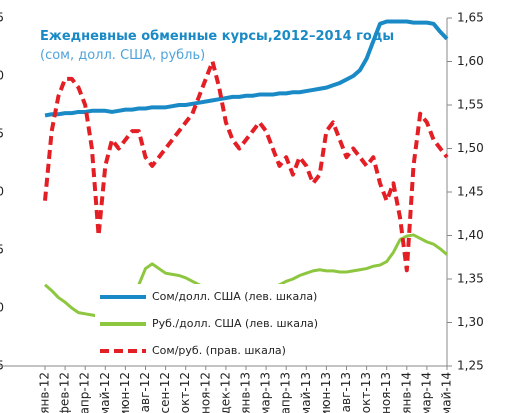 The width and height of the screenshot is (506, 413). Describe the element at coordinates (85, 392) in the screenshot. I see `x-tick-label: апр-12` at that location.